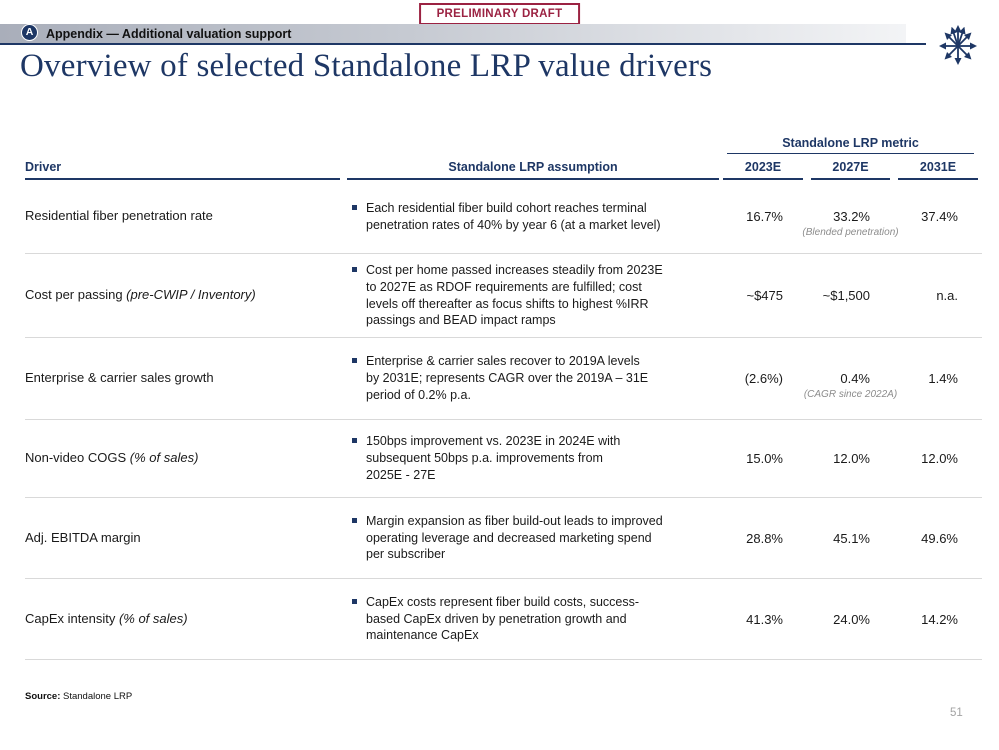  Describe the element at coordinates (182, 167) in the screenshot. I see `column-header-driver: Driver` at that location.